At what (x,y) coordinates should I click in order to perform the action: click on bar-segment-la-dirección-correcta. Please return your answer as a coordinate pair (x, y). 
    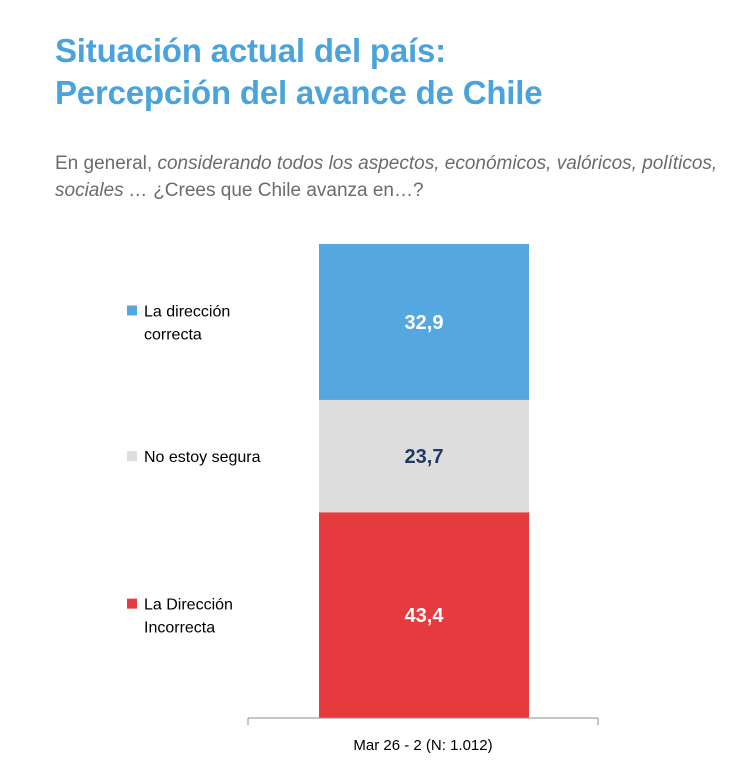
    Looking at the image, I should click on (424, 322).